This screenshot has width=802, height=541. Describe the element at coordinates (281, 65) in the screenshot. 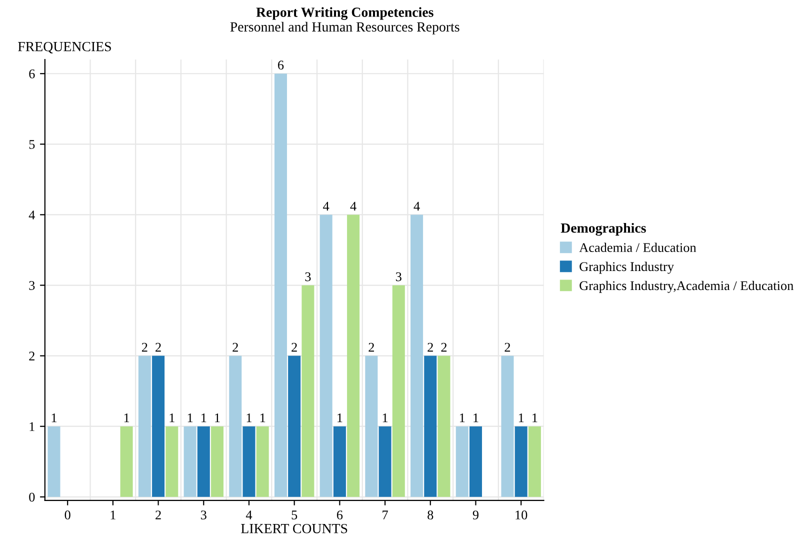

I see `data-label: 6` at that location.